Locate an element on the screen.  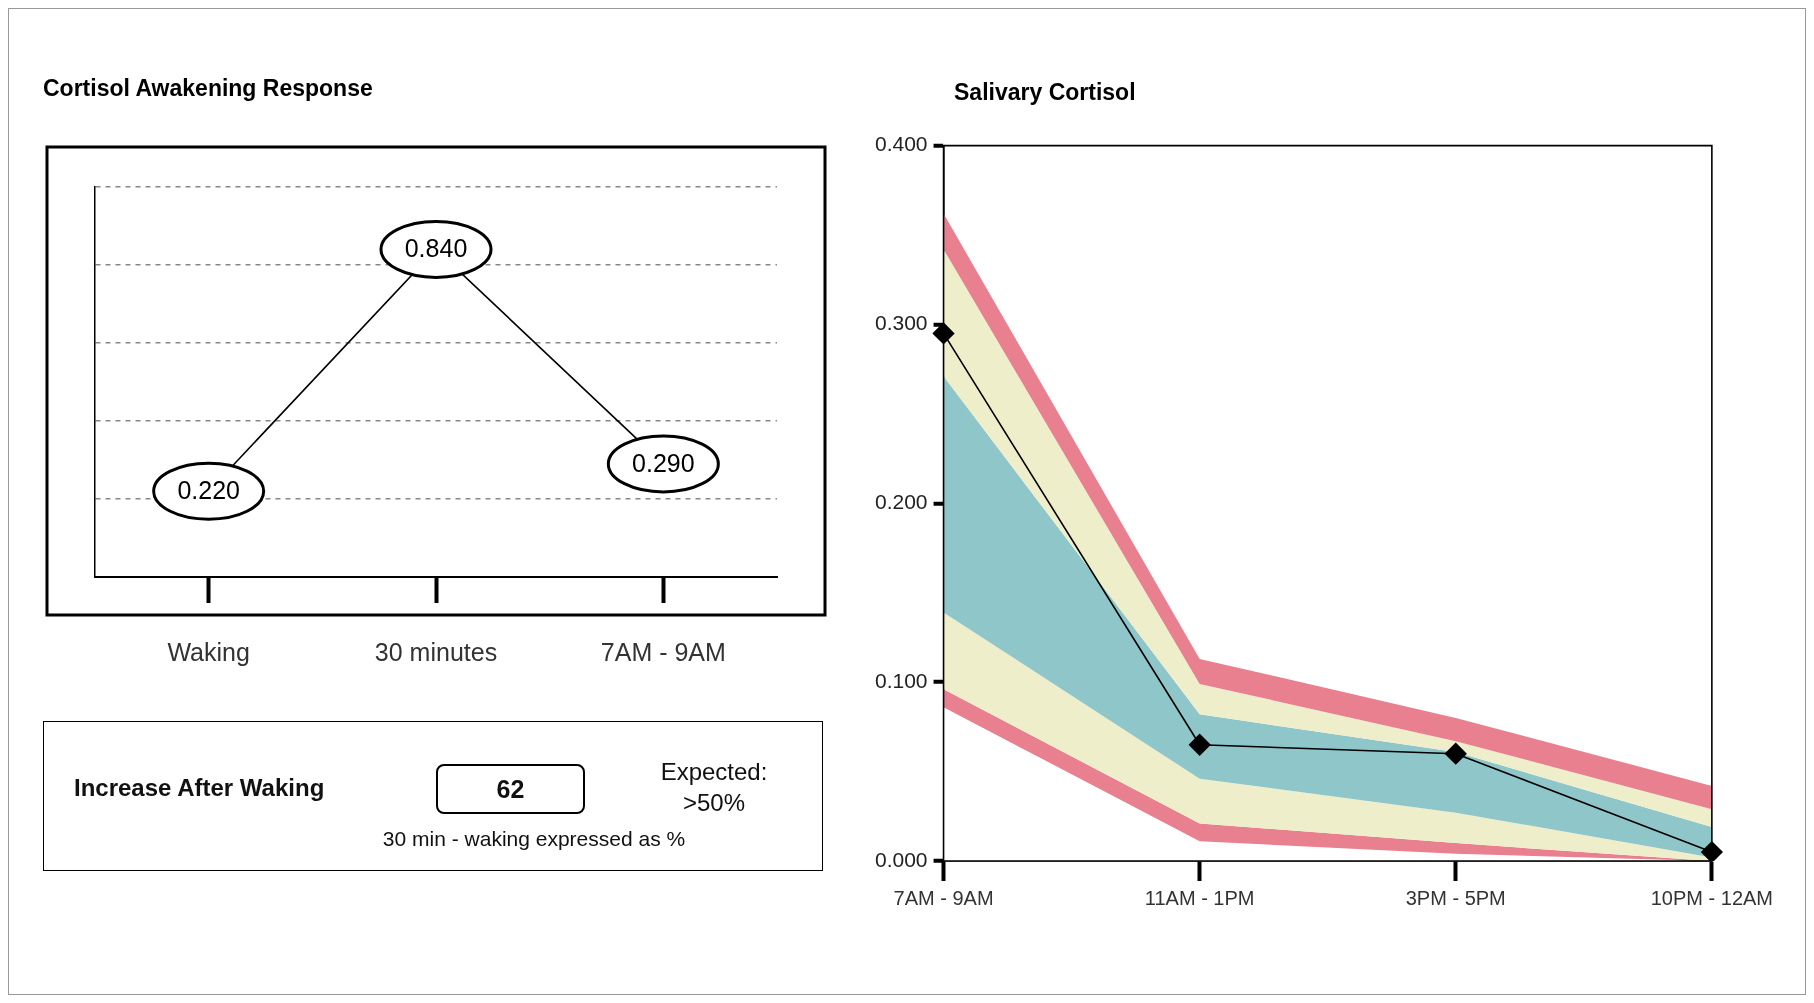
data-label: 0.290 is located at coordinates (663, 462).